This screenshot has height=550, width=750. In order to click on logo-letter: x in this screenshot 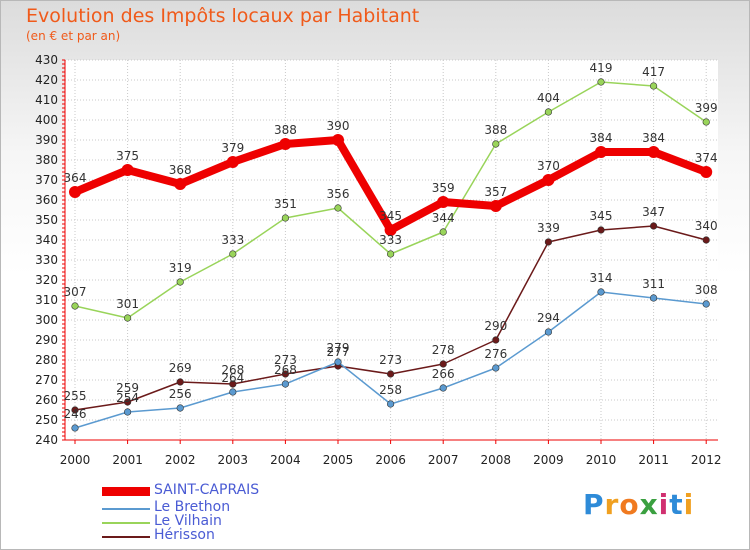, I will do `click(649, 504)`.